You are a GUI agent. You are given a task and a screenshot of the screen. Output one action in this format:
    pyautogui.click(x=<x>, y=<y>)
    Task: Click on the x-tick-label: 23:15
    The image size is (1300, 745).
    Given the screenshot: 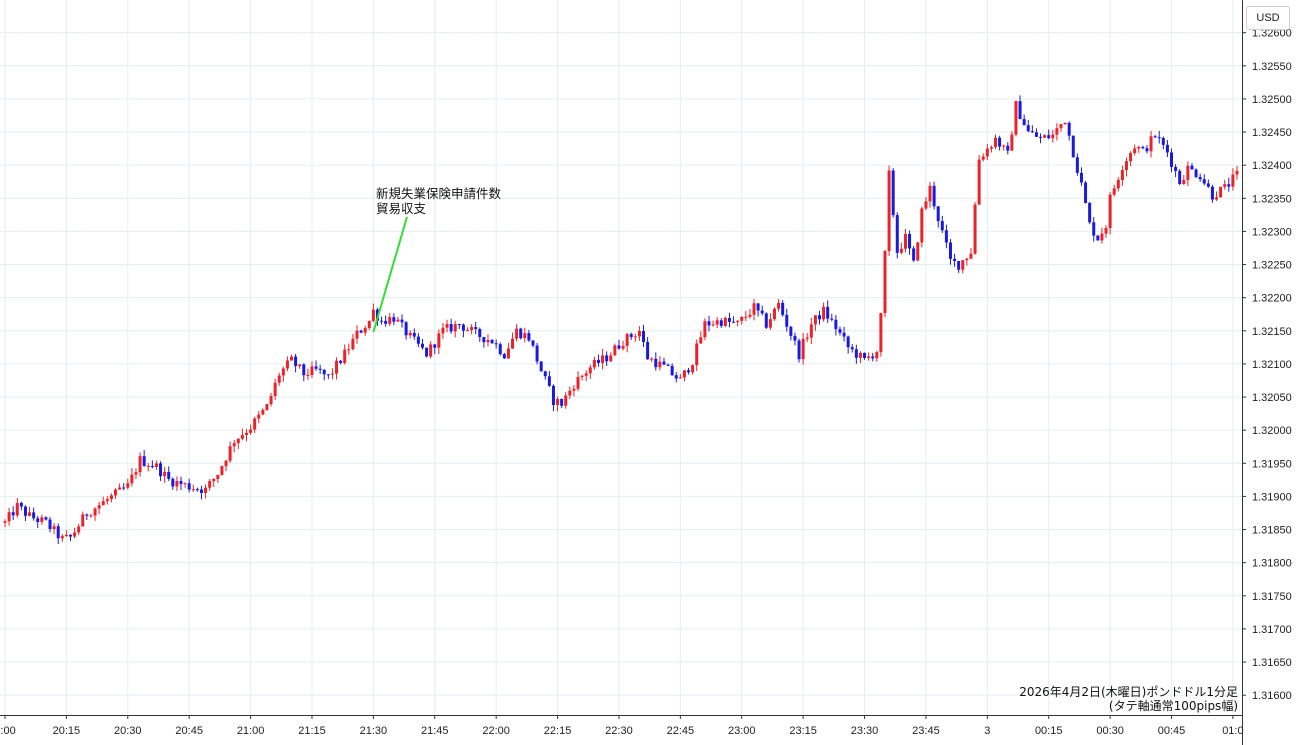 What is the action you would take?
    pyautogui.click(x=803, y=731)
    